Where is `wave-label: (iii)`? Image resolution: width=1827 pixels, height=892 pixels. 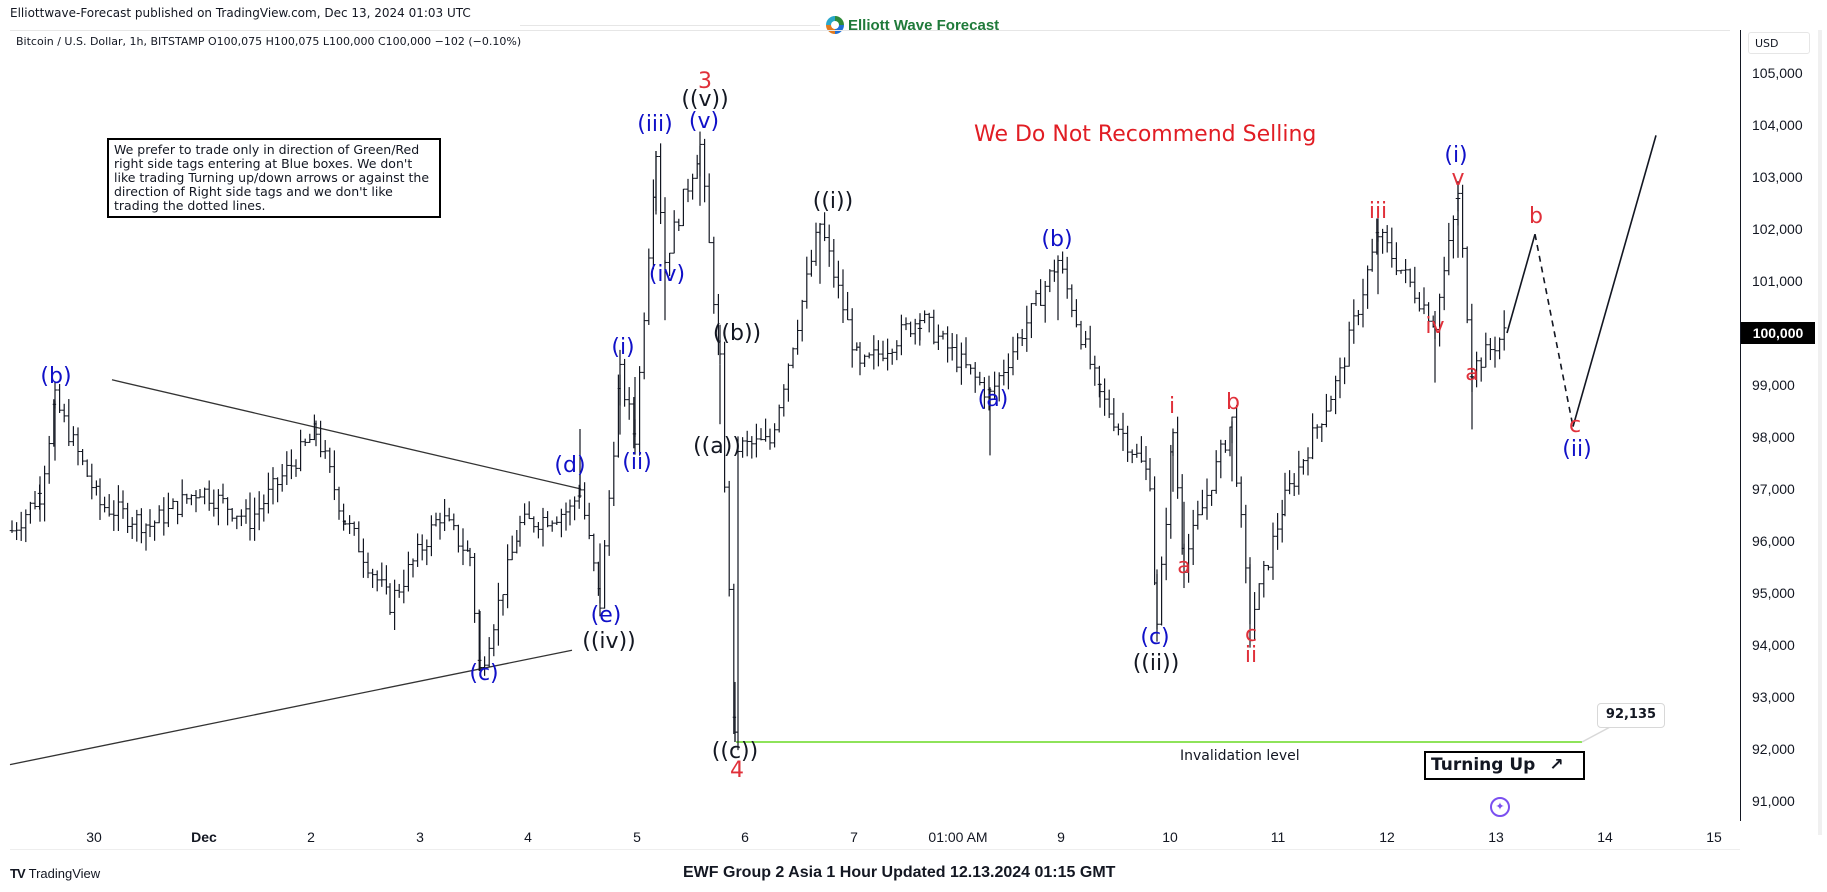 wave-label: (iii) is located at coordinates (655, 124).